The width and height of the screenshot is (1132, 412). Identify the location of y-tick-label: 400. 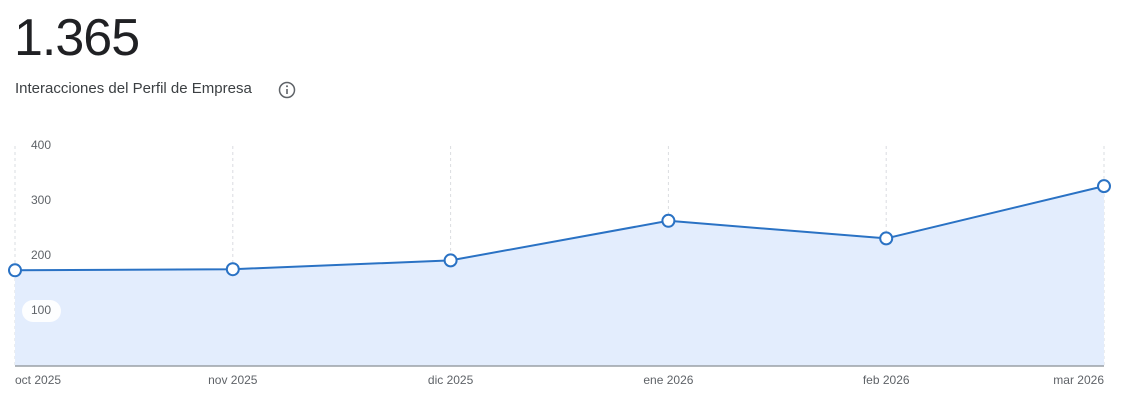
(41, 145).